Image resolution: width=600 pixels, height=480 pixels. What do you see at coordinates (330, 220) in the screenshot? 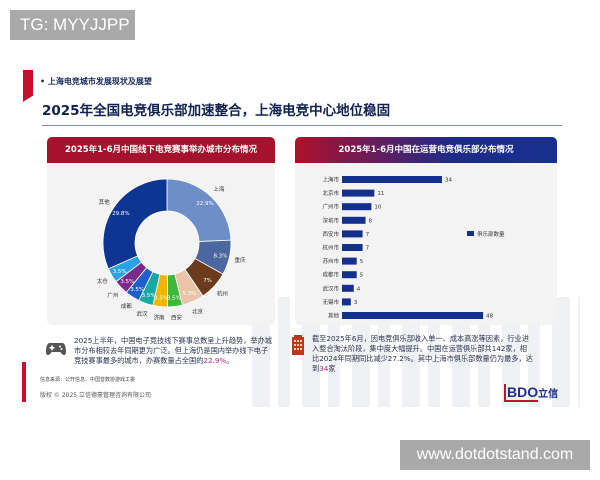
I see `bar-category-label: 深圳市` at bounding box center [330, 220].